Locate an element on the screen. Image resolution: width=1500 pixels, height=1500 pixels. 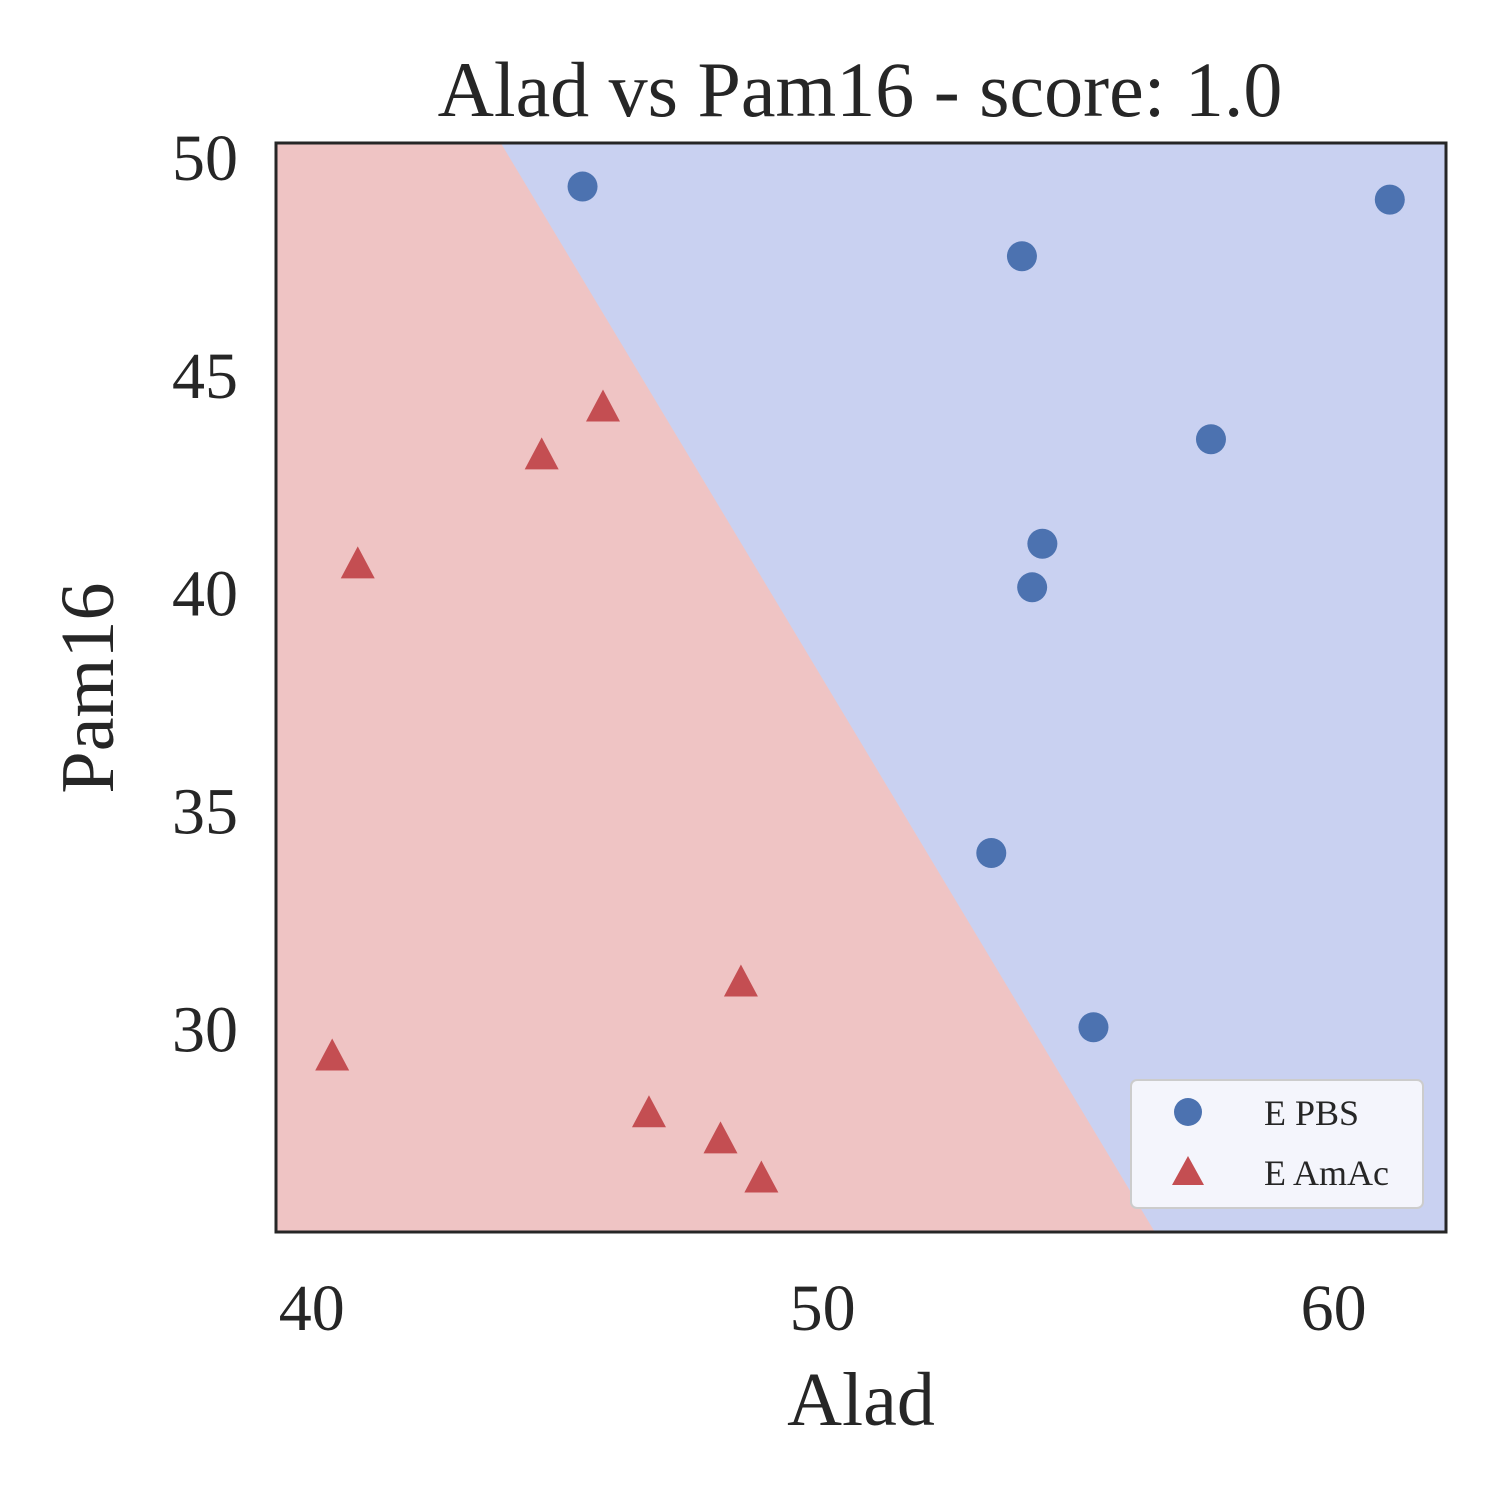
legend-box is located at coordinates (1277, 1144).